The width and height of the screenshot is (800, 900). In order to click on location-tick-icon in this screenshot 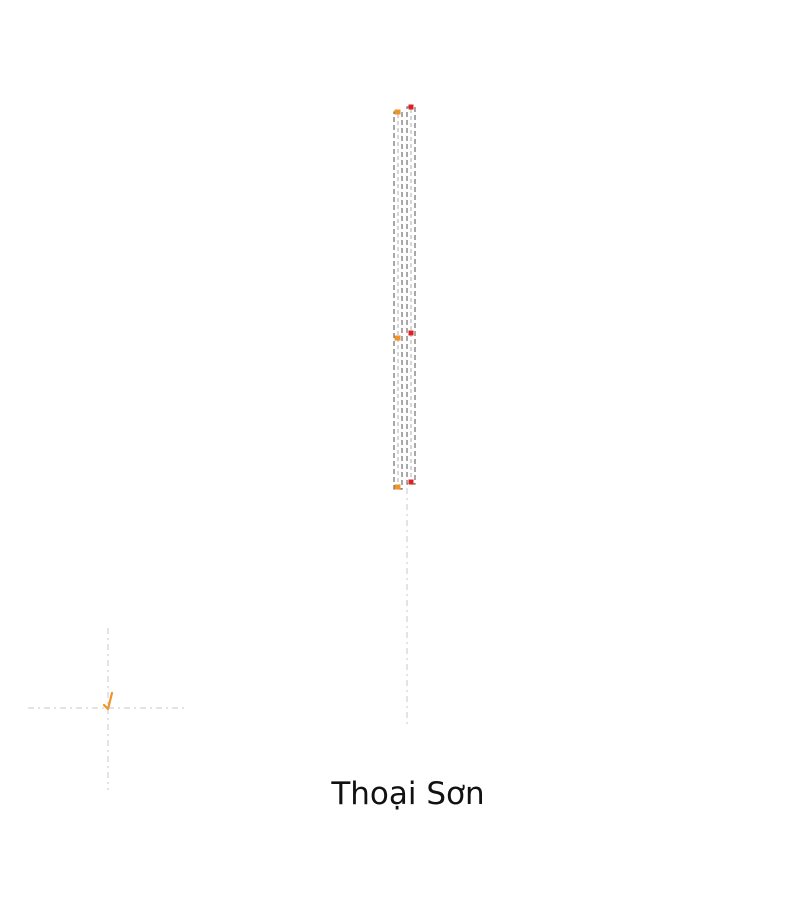, I will do `click(108, 701)`.